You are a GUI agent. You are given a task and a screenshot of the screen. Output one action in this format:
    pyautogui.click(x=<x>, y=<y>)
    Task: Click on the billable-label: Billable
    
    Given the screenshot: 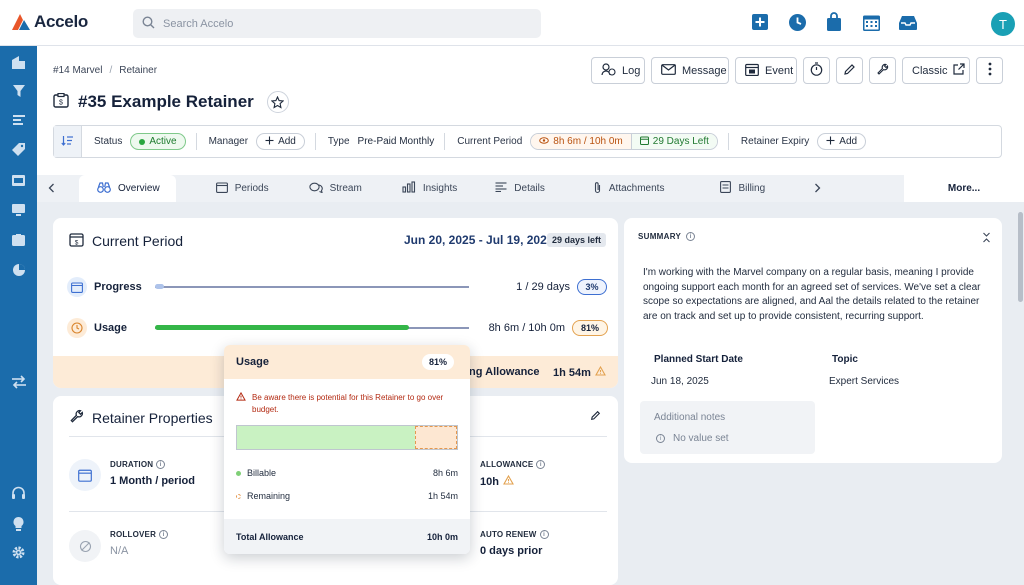 What is the action you would take?
    pyautogui.click(x=262, y=473)
    